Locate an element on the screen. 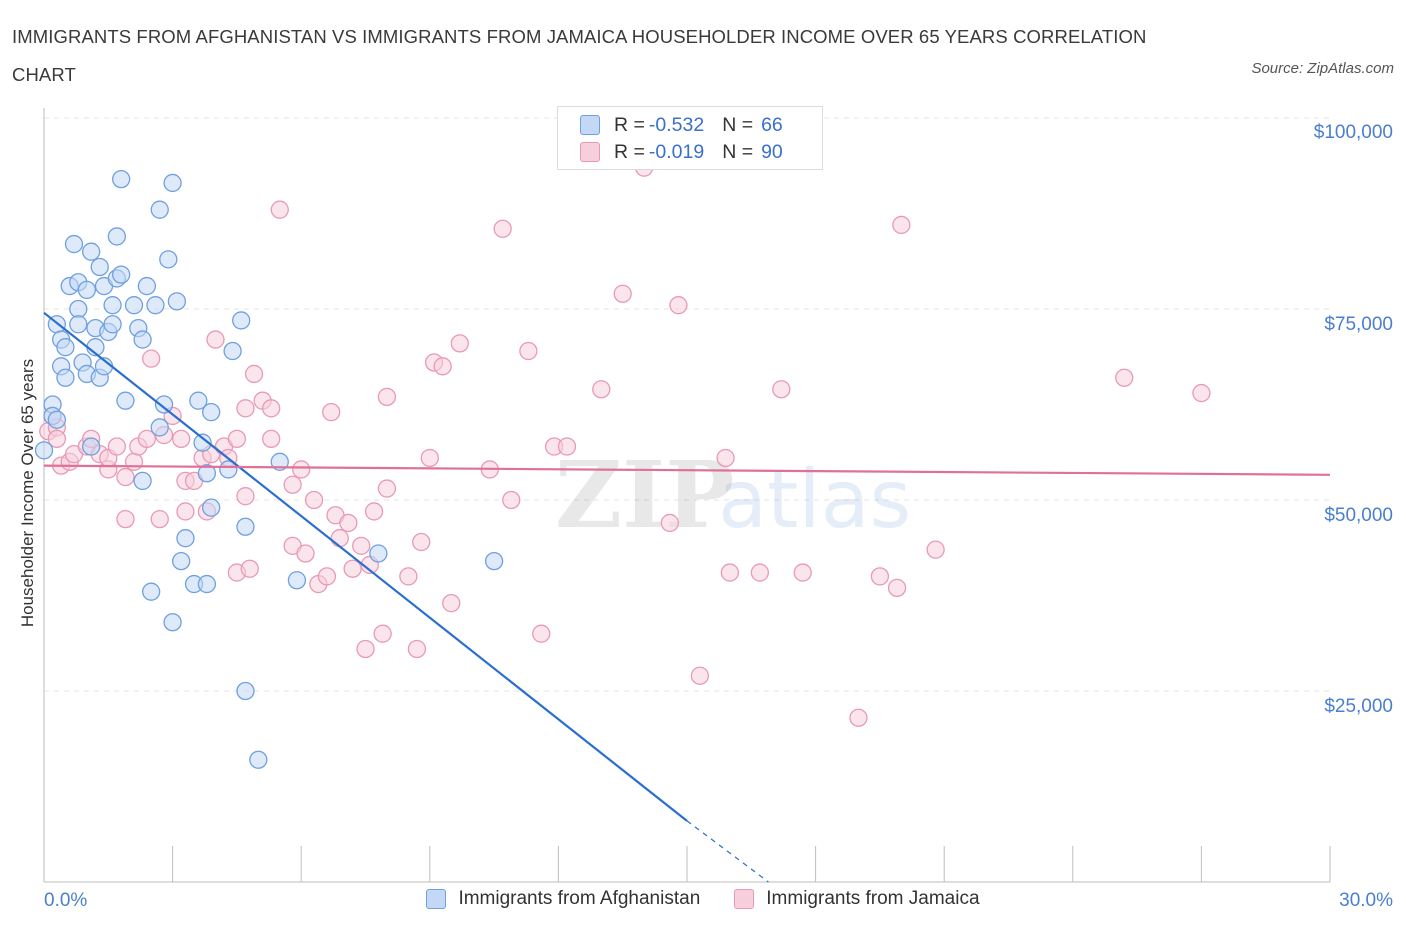 This screenshot has width=1406, height=930. watermark: ZIP atlas is located at coordinates (733, 495).